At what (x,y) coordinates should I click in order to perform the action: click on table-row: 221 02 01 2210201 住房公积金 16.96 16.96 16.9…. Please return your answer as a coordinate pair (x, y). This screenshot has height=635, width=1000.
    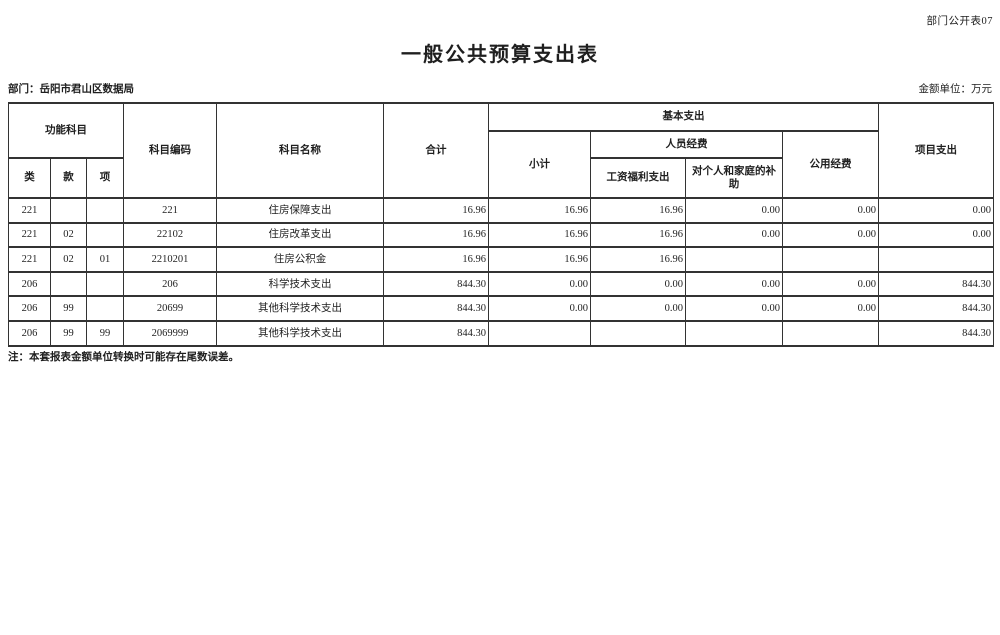
    Looking at the image, I should click on (501, 259).